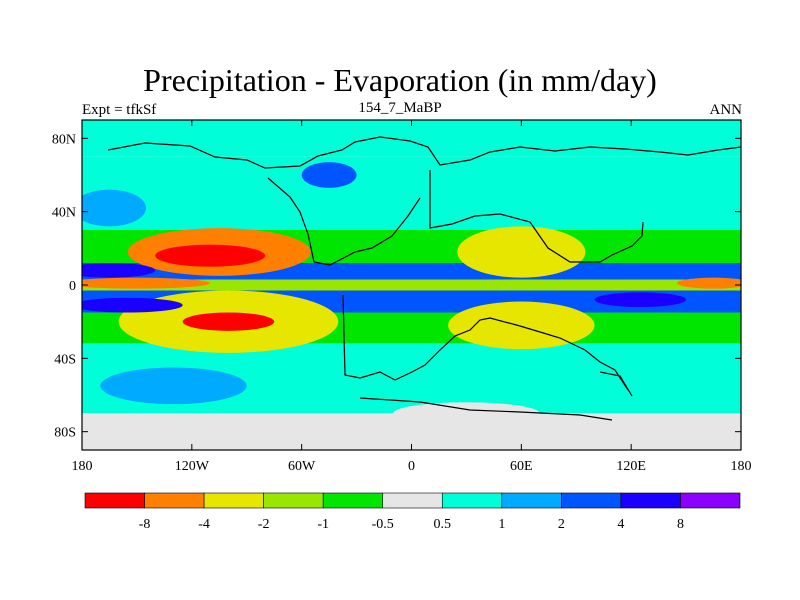  I want to click on colorbar-label: -1, so click(323, 524).